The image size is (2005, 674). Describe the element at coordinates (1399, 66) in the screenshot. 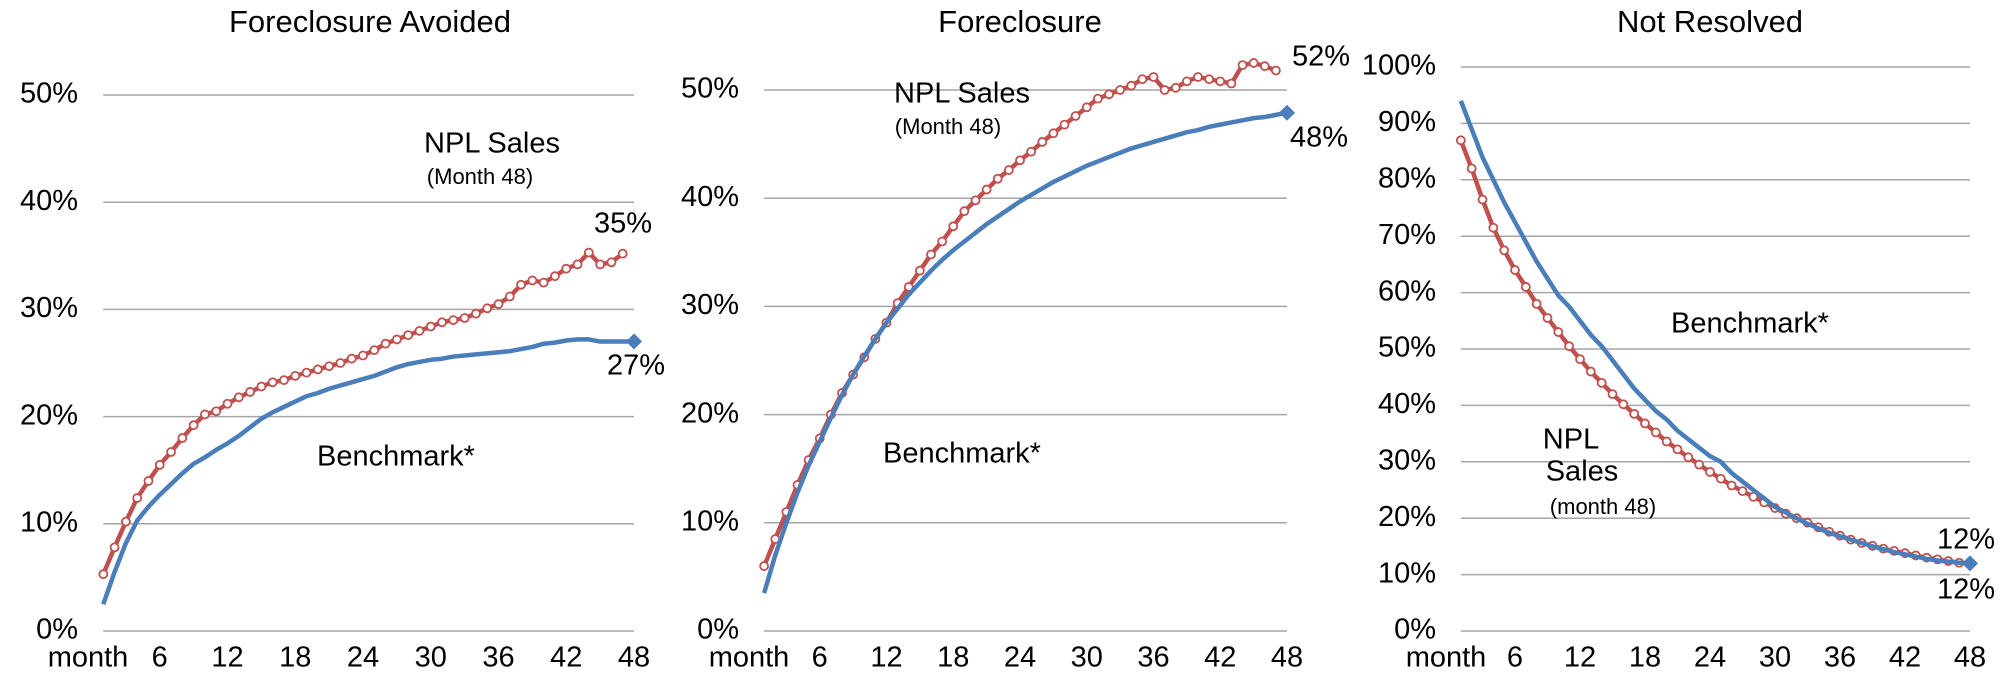

I see `y-tick-label: 100%` at that location.